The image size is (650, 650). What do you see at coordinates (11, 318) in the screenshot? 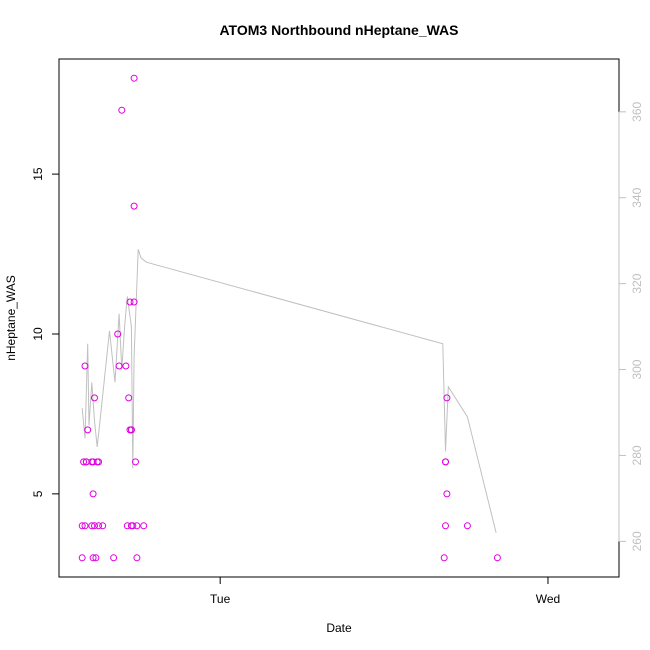
I see `y-axis-label: nHeptane_WAS` at bounding box center [11, 318].